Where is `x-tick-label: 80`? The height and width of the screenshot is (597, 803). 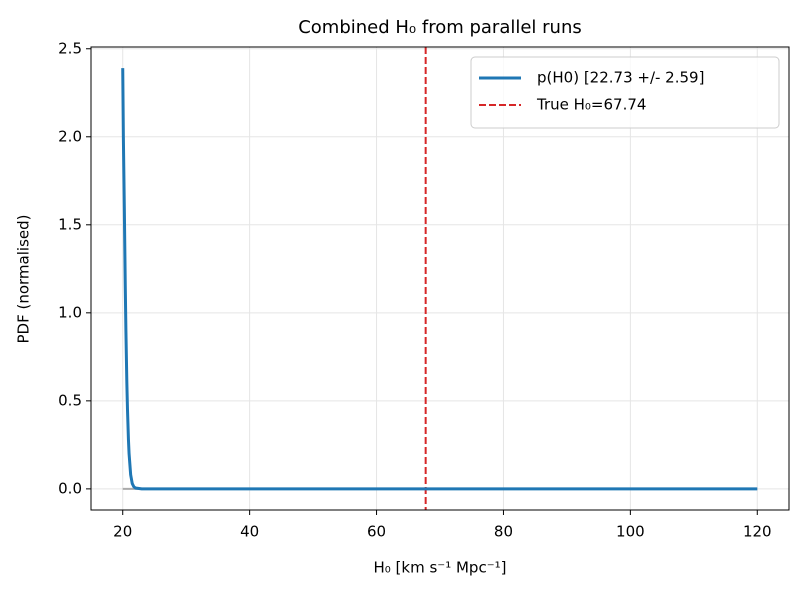
x-tick-label: 80 is located at coordinates (503, 532).